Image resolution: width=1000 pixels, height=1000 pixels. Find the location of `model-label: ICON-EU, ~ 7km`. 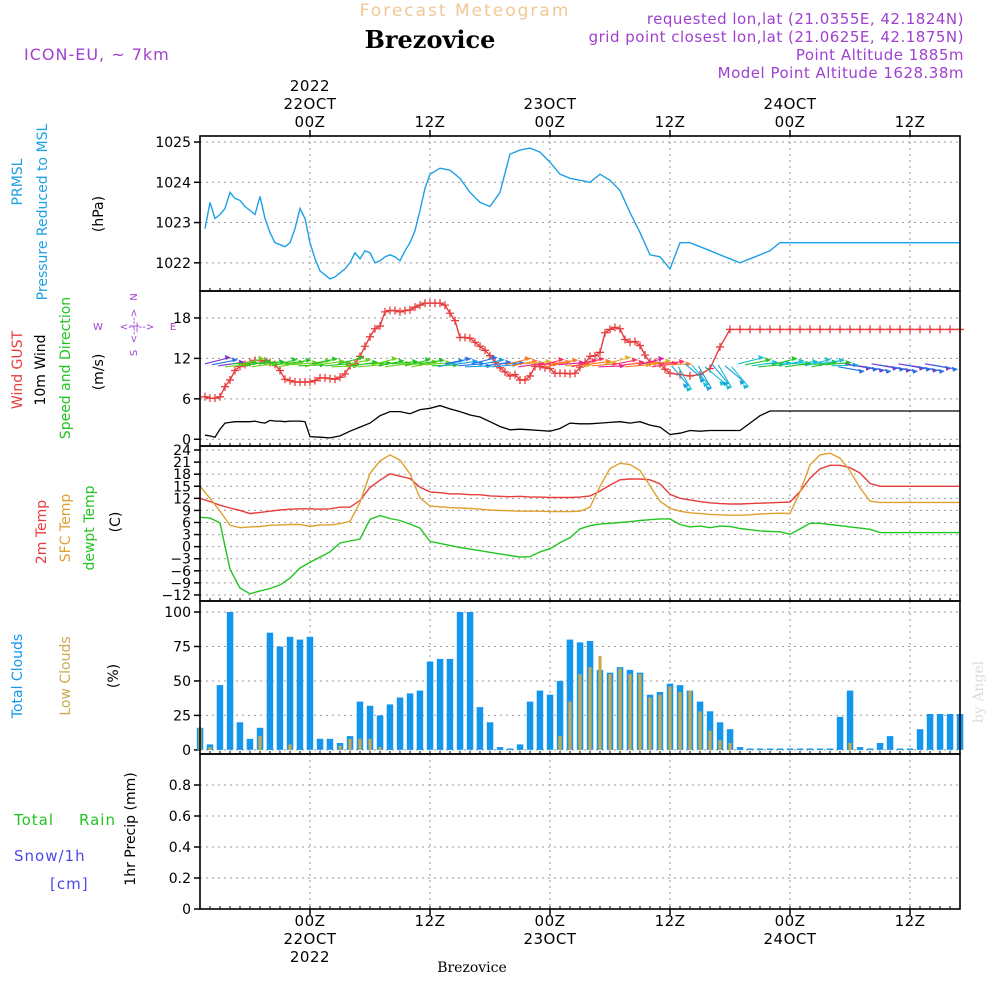

model-label: ICON-EU, ~ 7km is located at coordinates (97, 54).